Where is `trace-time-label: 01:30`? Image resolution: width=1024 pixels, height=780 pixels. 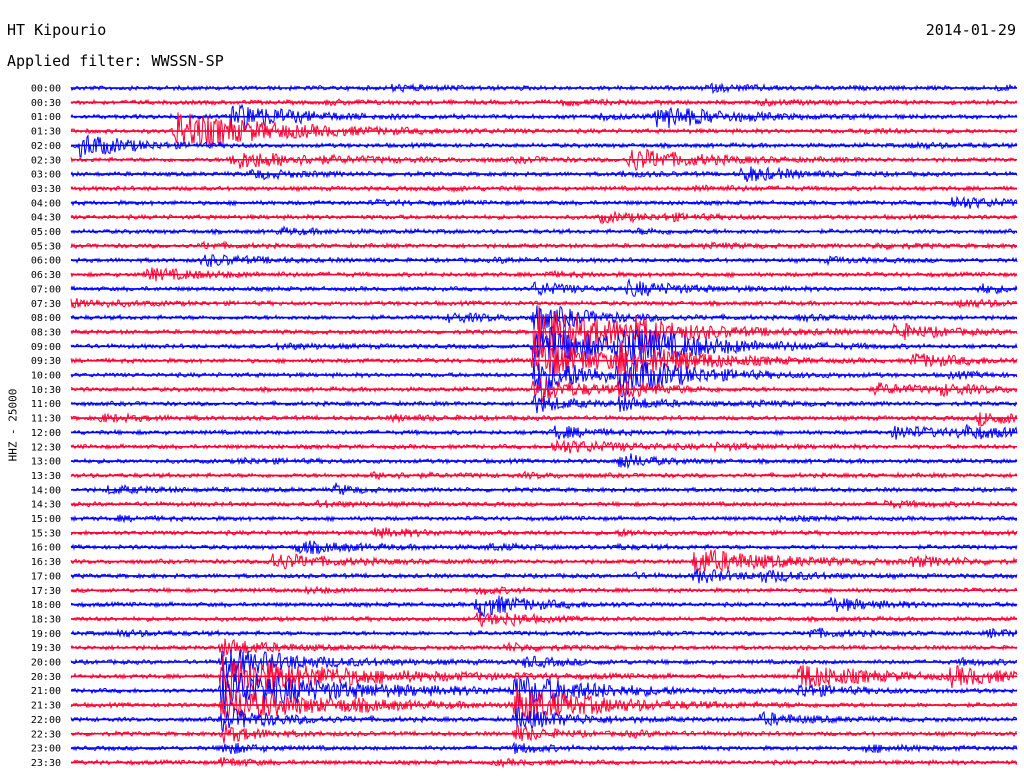 trace-time-label: 01:30 is located at coordinates (46, 132).